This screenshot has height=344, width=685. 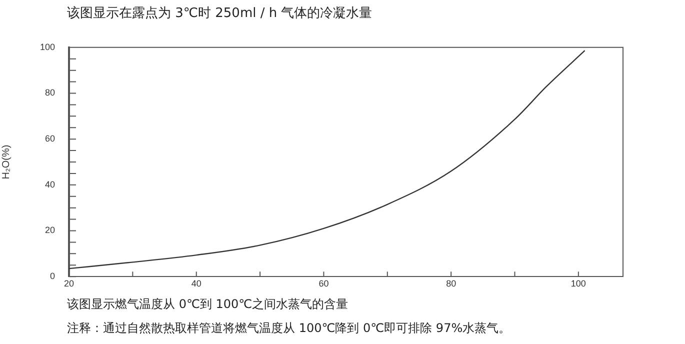 What do you see at coordinates (219, 13) in the screenshot?
I see `chart-title: 该图显示在露点为 3℃时 250ml / h 气体的冷凝水量` at bounding box center [219, 13].